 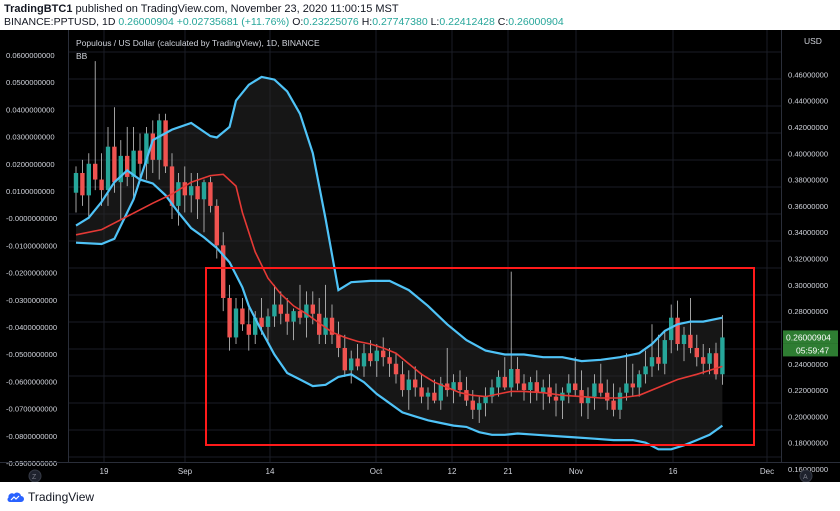 I want to click on close-label: C:, so click(x=503, y=22).